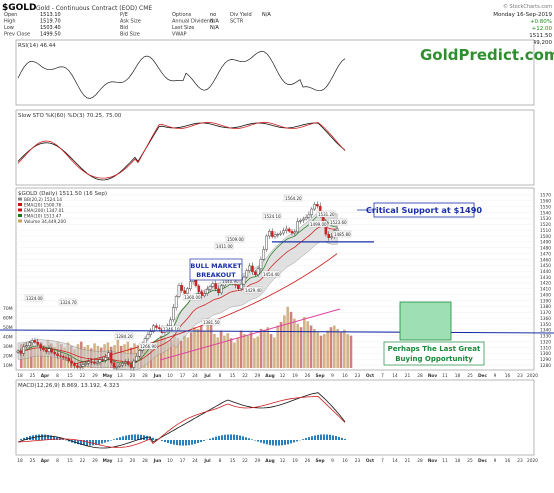 This screenshot has height=493, width=554. What do you see at coordinates (542, 29) in the screenshot?
I see `quote-change: +12.00` at bounding box center [542, 29].